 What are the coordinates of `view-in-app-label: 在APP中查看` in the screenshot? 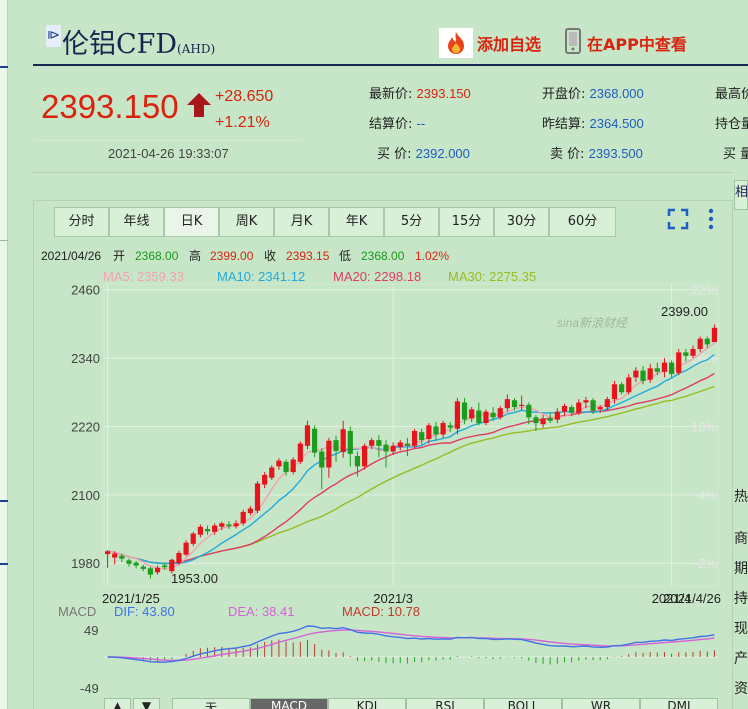 It's located at (637, 44).